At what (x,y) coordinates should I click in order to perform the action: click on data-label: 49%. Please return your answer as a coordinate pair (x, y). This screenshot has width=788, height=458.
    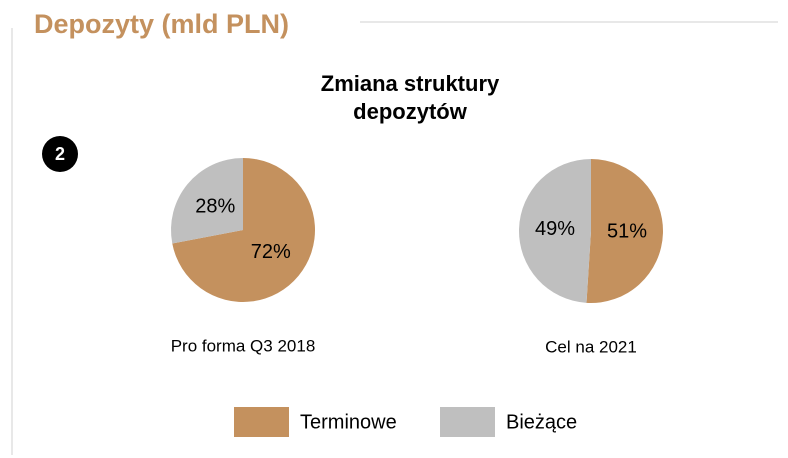
    Looking at the image, I should click on (555, 229).